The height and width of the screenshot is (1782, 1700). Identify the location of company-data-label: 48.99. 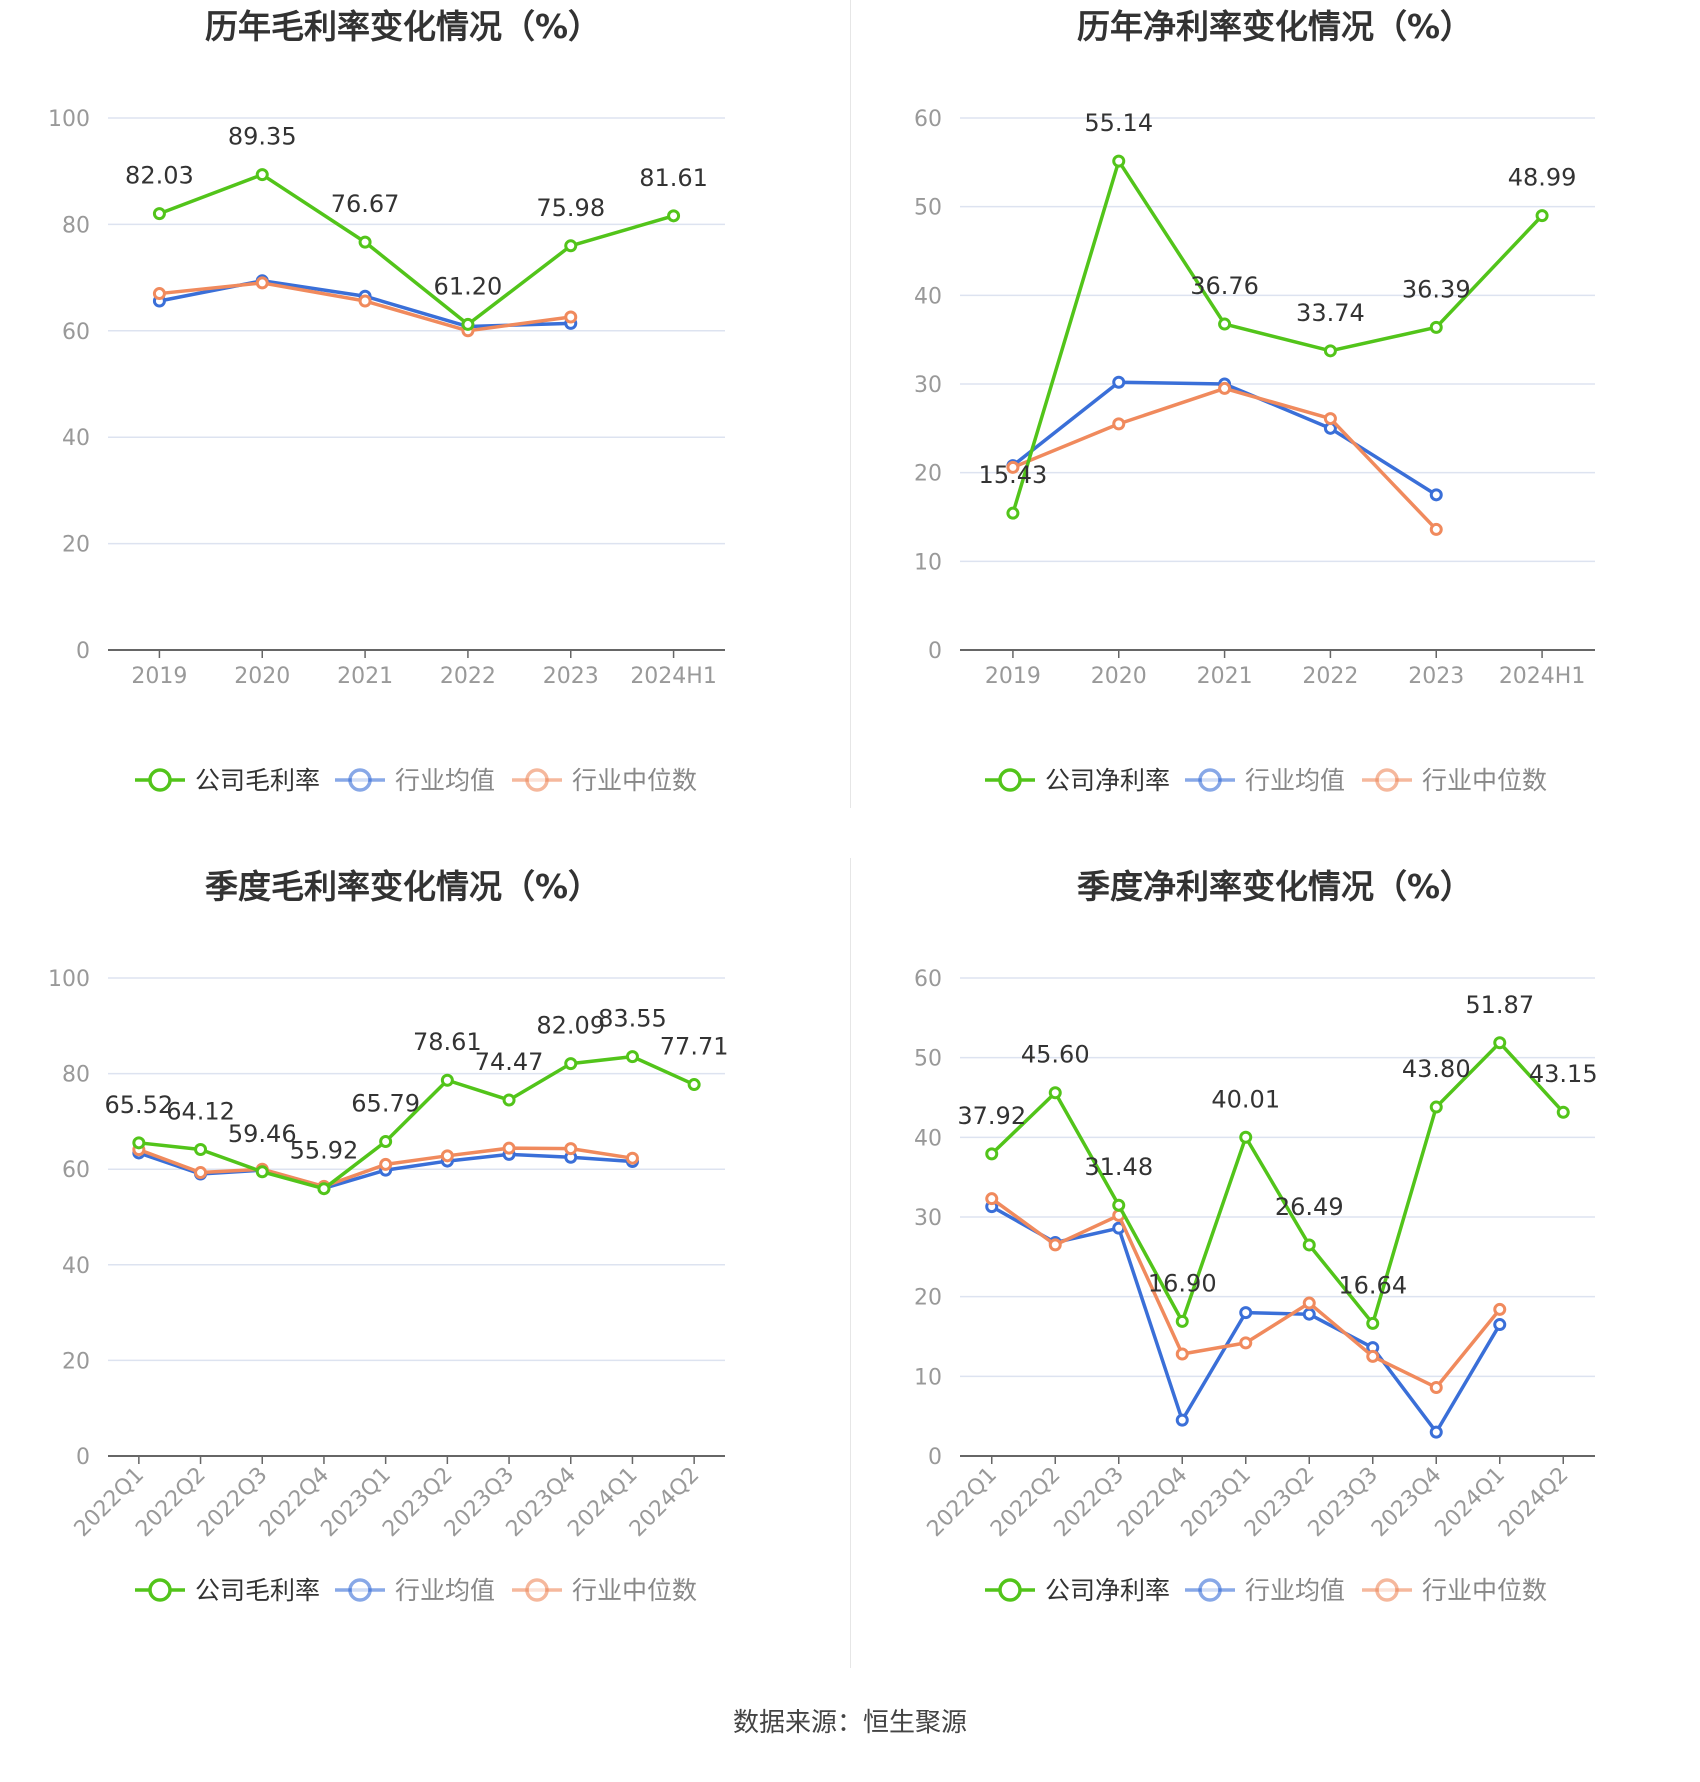
(1542, 178).